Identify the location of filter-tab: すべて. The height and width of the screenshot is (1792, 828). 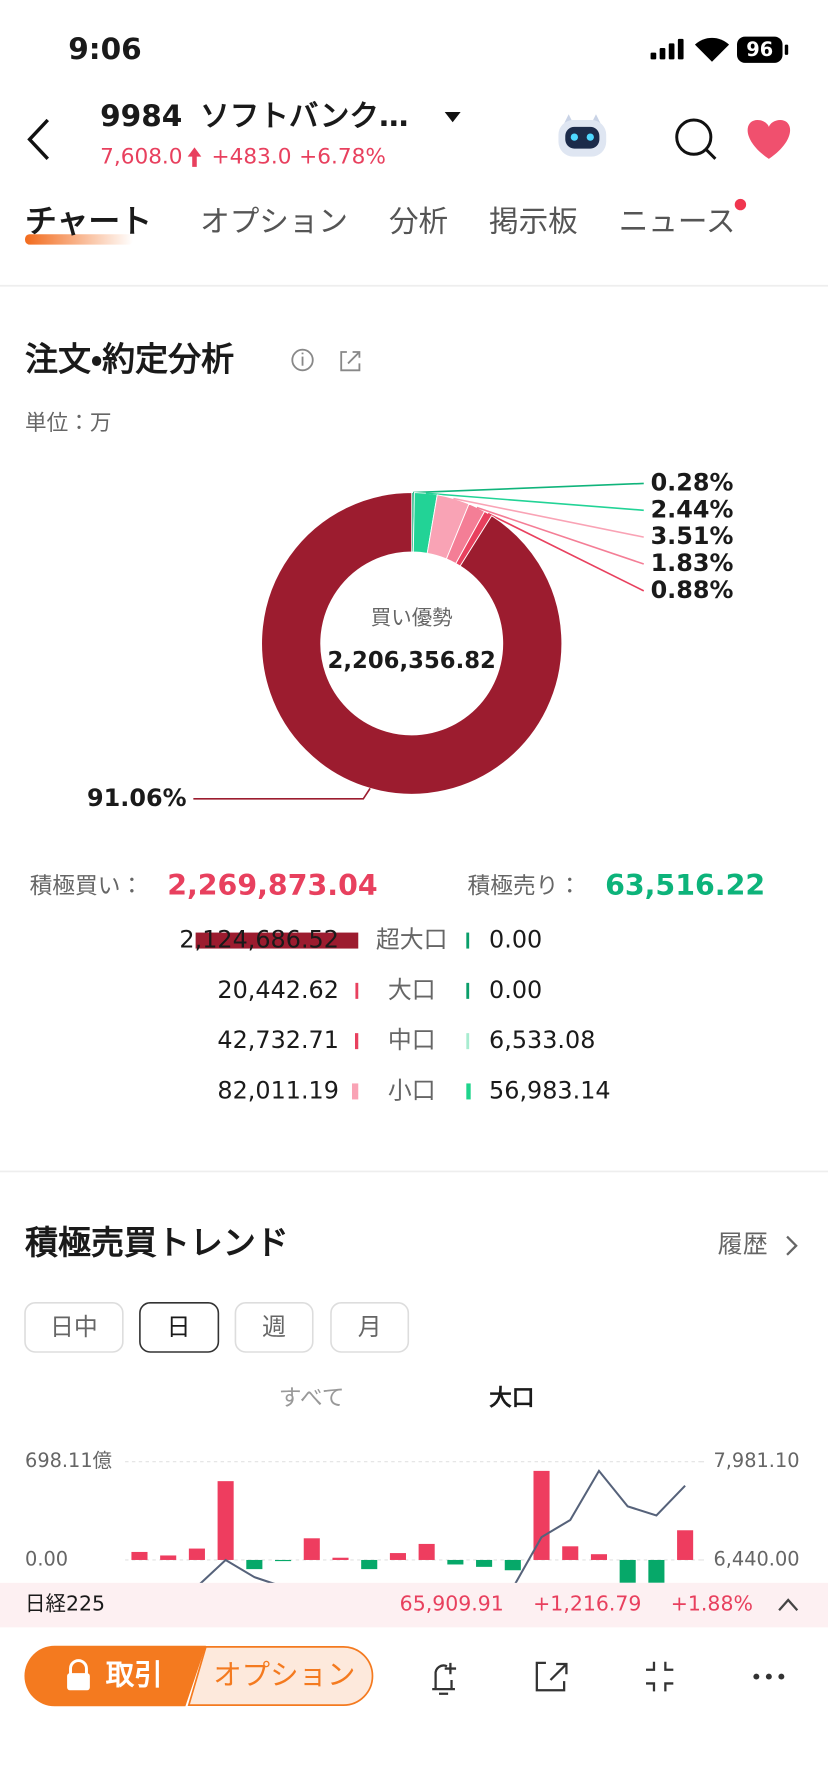
(312, 1398).